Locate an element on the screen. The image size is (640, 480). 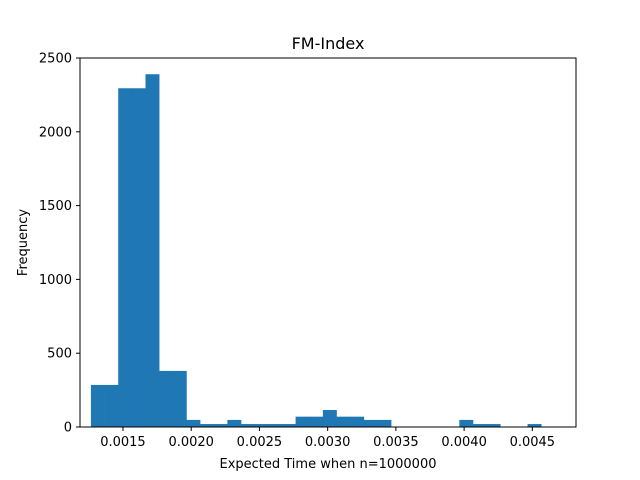
y-tick-label: 2500 is located at coordinates (55, 59).